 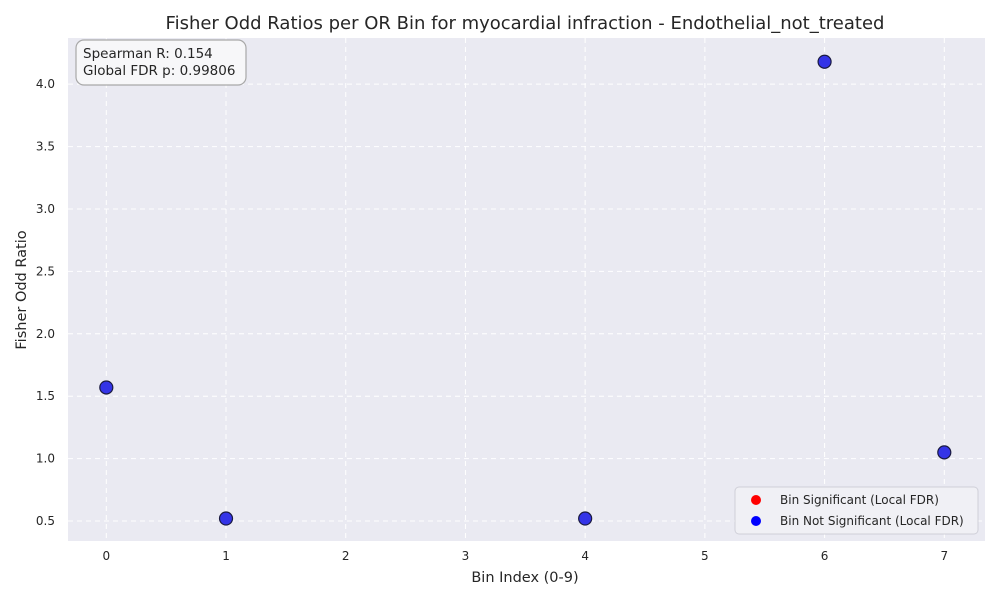 I want to click on legend-frame, so click(x=856, y=510).